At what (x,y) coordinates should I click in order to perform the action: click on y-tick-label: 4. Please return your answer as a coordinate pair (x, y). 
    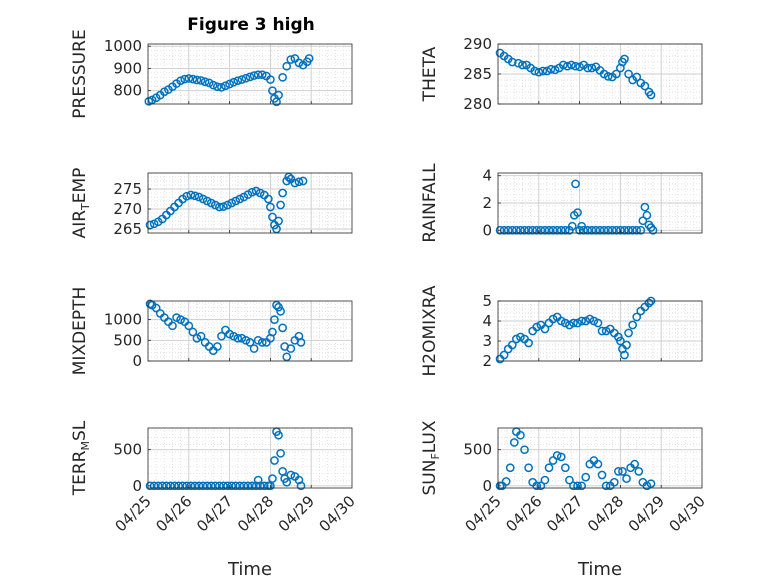
    Looking at the image, I should click on (487, 321).